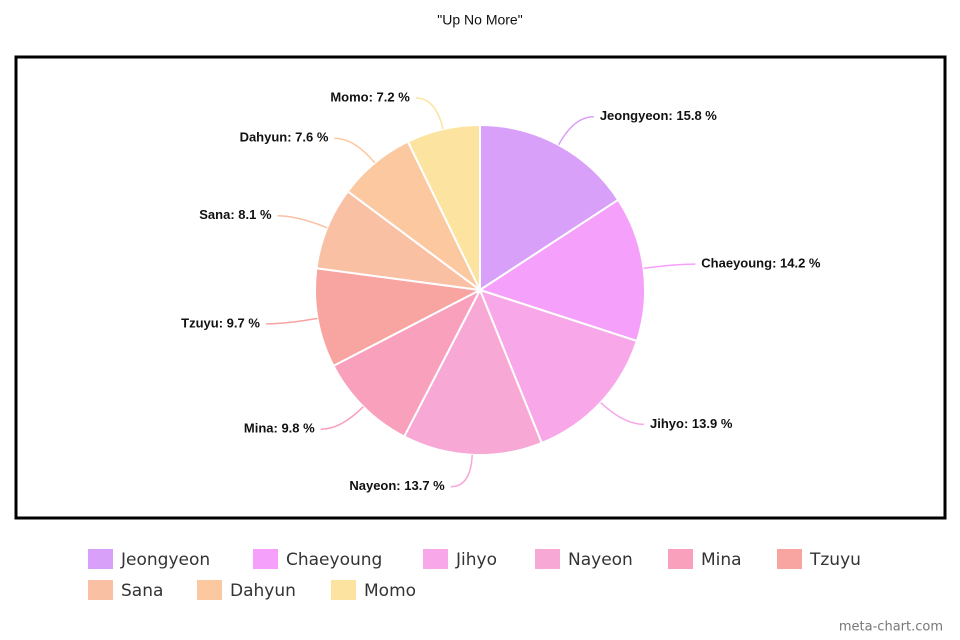 The height and width of the screenshot is (640, 960). I want to click on data-label: Sana: 8.1 %, so click(235, 214).